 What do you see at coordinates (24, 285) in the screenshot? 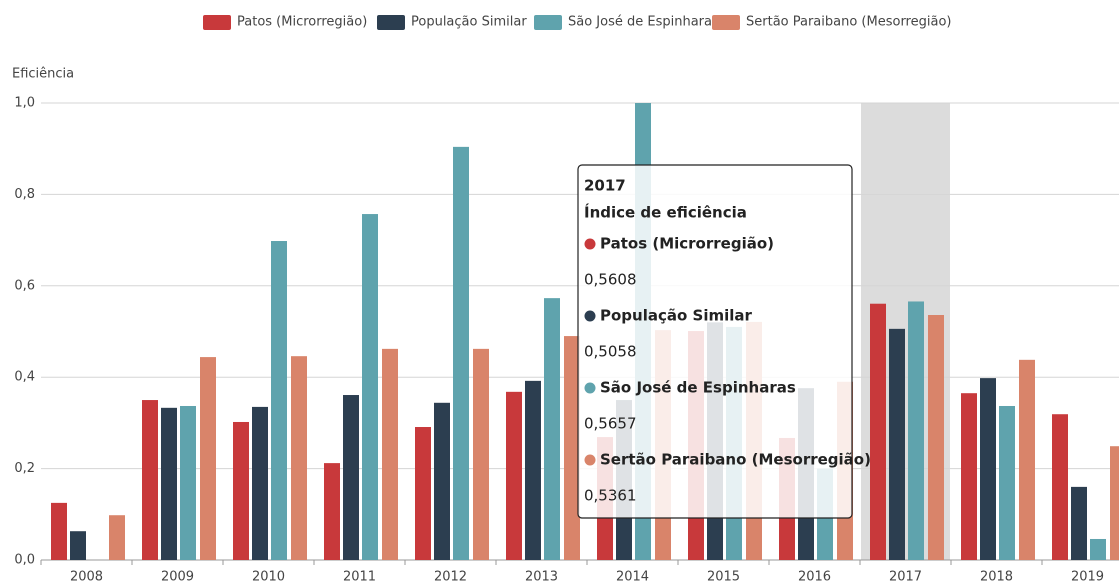
I see `y-tick-label: 0,6` at bounding box center [24, 285].